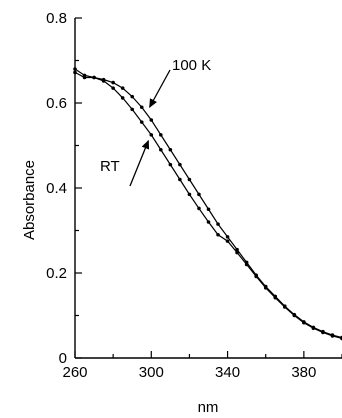 This screenshot has height=418, width=342. What do you see at coordinates (56, 103) in the screenshot?
I see `y-tick-label: 0.6` at bounding box center [56, 103].